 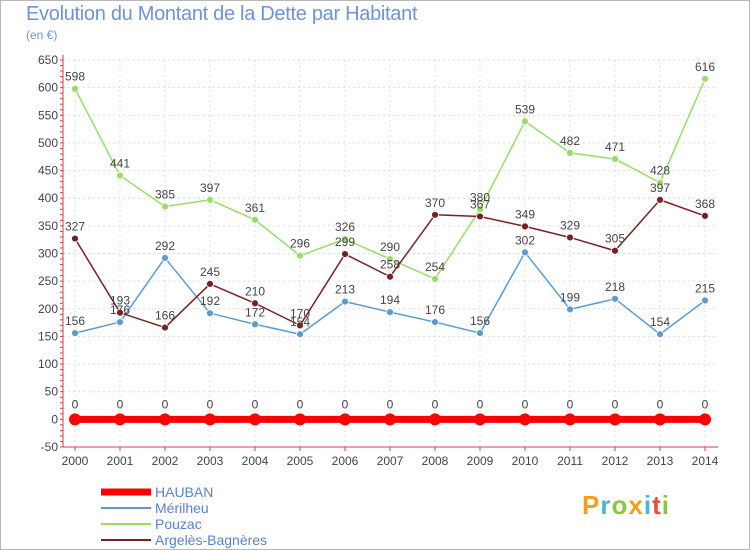 What do you see at coordinates (165, 195) in the screenshot?
I see `data-label: 385` at bounding box center [165, 195].